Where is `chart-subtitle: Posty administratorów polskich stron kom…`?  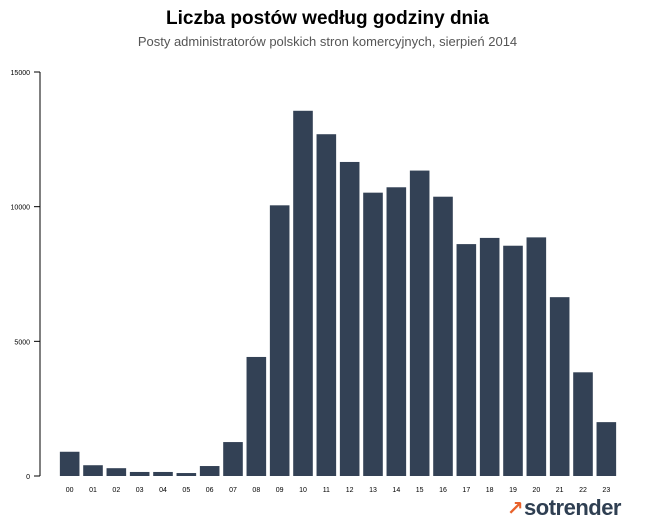
chart-subtitle: Posty administratorów polskich stron kom… is located at coordinates (327, 41).